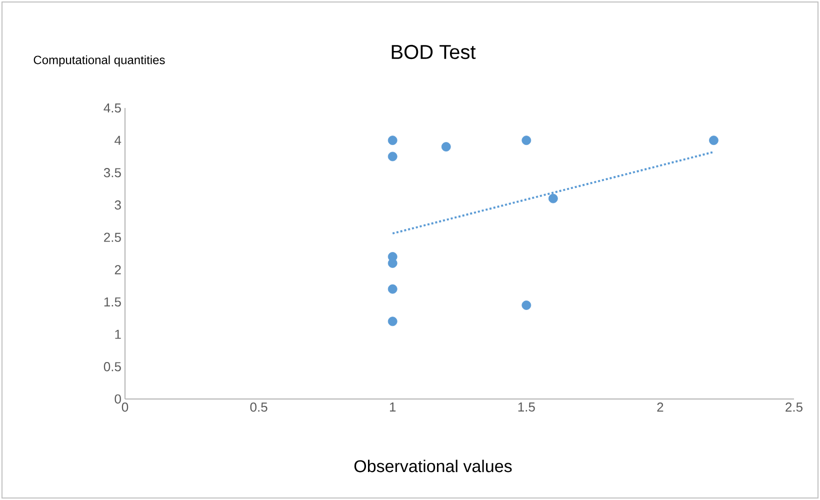  I want to click on chart-title: BOD Test, so click(434, 52).